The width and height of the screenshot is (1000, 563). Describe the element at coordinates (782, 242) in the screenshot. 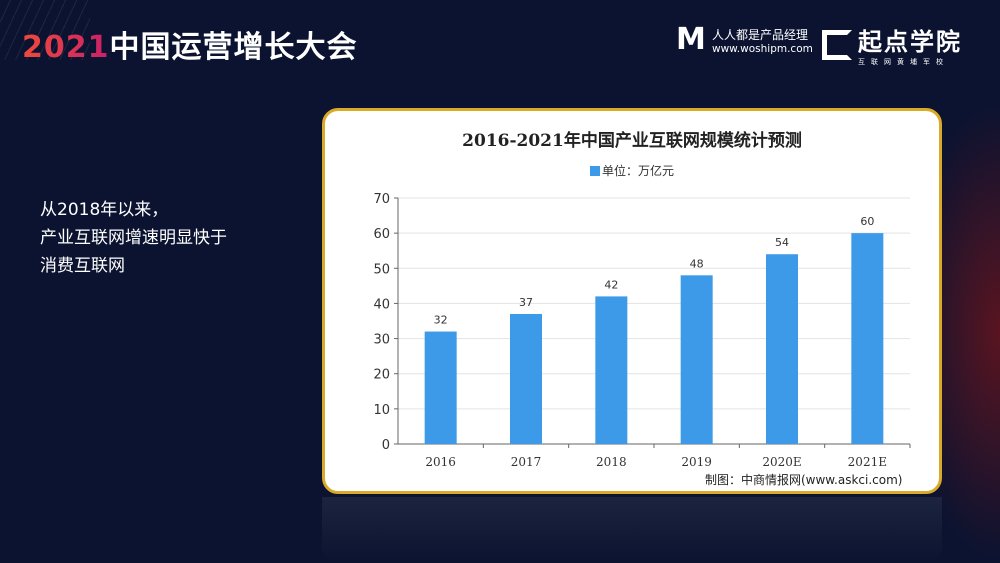

I see `data-label: 54` at that location.